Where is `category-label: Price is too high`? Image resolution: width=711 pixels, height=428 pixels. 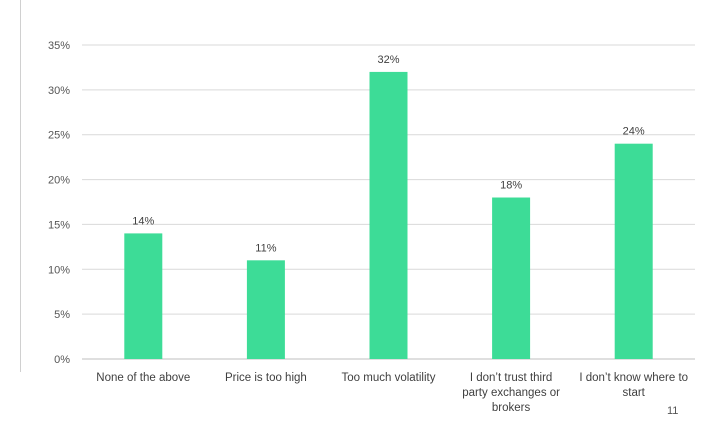 category-label: Price is too high is located at coordinates (266, 378).